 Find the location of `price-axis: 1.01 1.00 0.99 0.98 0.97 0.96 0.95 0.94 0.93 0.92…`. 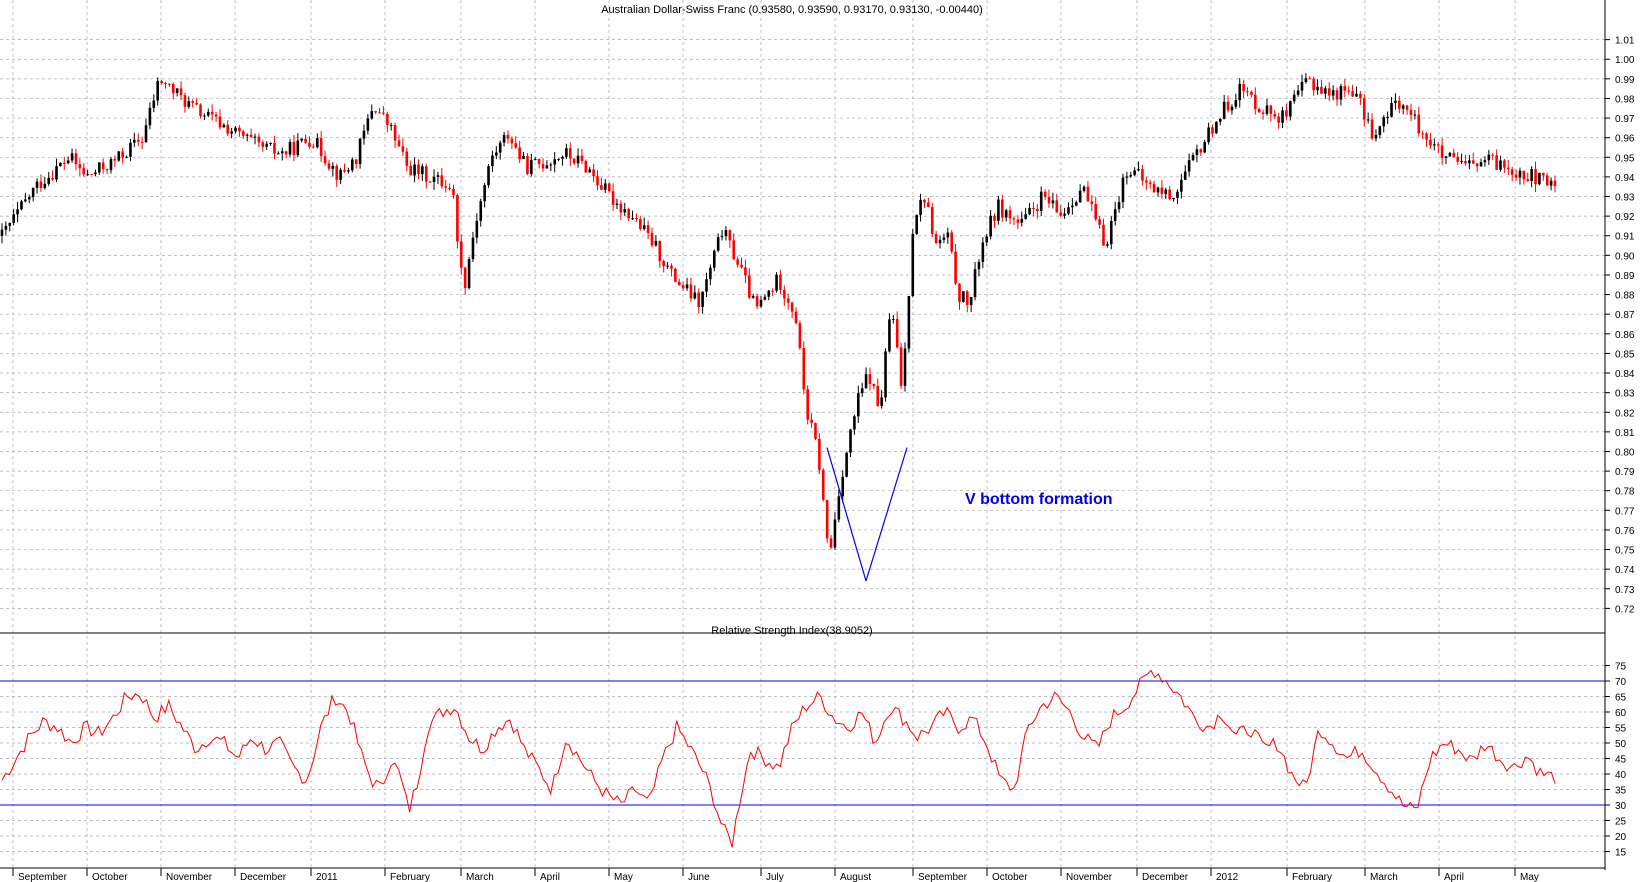

price-axis: 1.01 1.00 0.99 0.98 0.97 0.96 0.95 0.94 0.93 0.92… is located at coordinates (1620, 325).